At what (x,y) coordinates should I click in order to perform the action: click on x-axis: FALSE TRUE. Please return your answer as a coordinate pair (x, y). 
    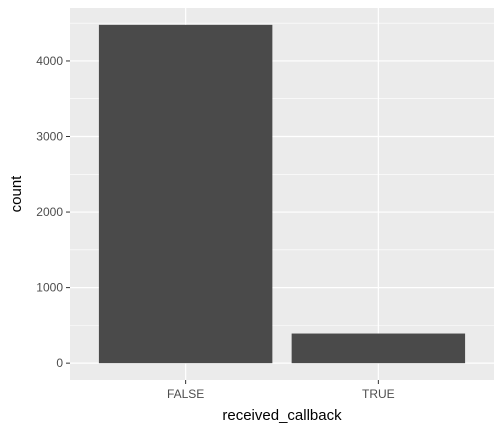
    Looking at the image, I should click on (281, 390).